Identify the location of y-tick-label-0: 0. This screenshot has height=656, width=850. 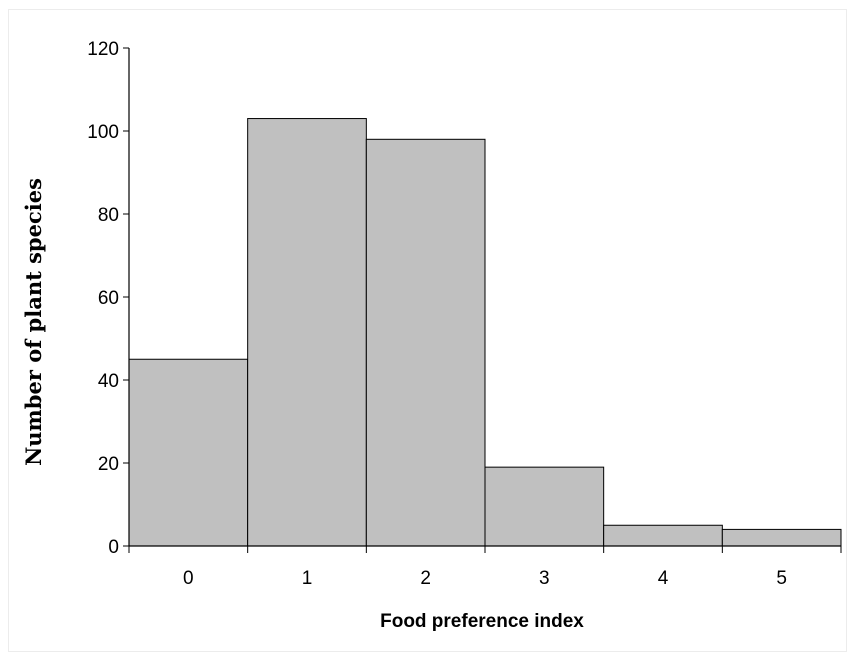
(113, 547).